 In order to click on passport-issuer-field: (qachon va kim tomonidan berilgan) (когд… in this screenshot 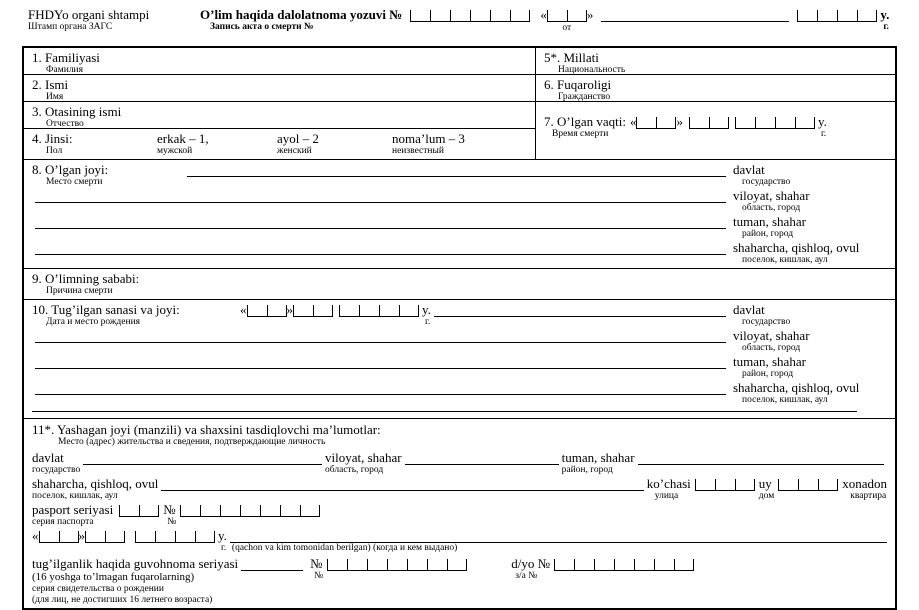, I will do `click(558, 541)`.